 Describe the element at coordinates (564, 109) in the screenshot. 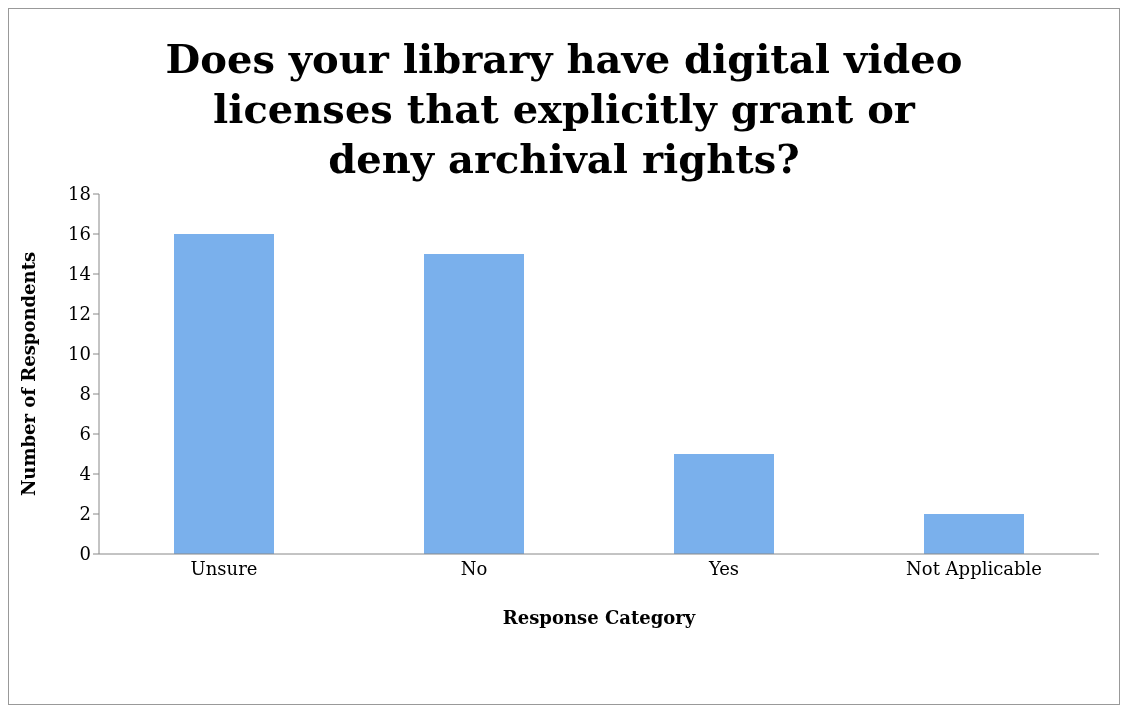

I see `chart-title: Does your library have digital video licenses that explicitly grant or deny archival rights?` at that location.